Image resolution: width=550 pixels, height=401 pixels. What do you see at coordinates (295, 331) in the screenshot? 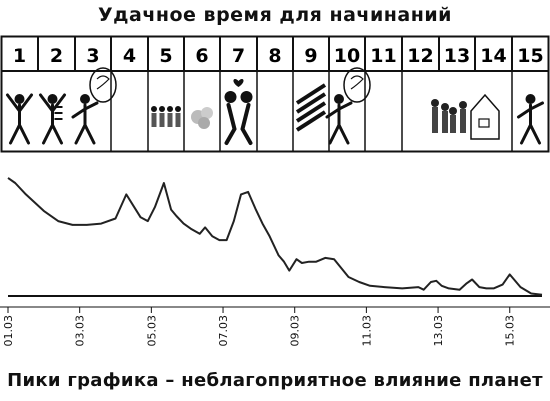
I see `x-tick-label: 09.03` at bounding box center [295, 331].